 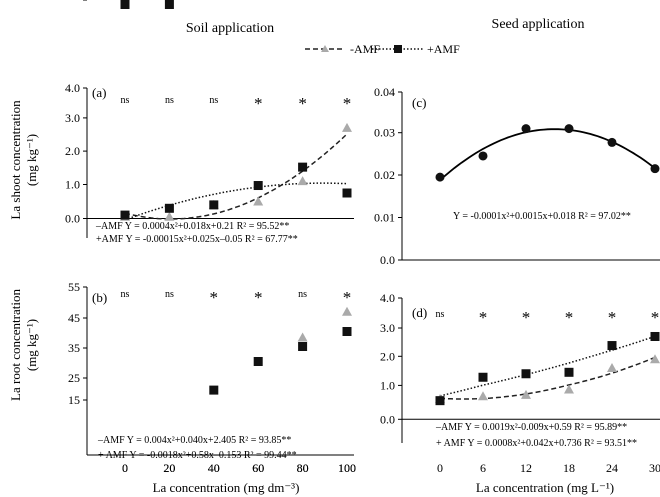 What do you see at coordinates (347, 468) in the screenshot?
I see `x-tick-label: 100` at bounding box center [347, 468].